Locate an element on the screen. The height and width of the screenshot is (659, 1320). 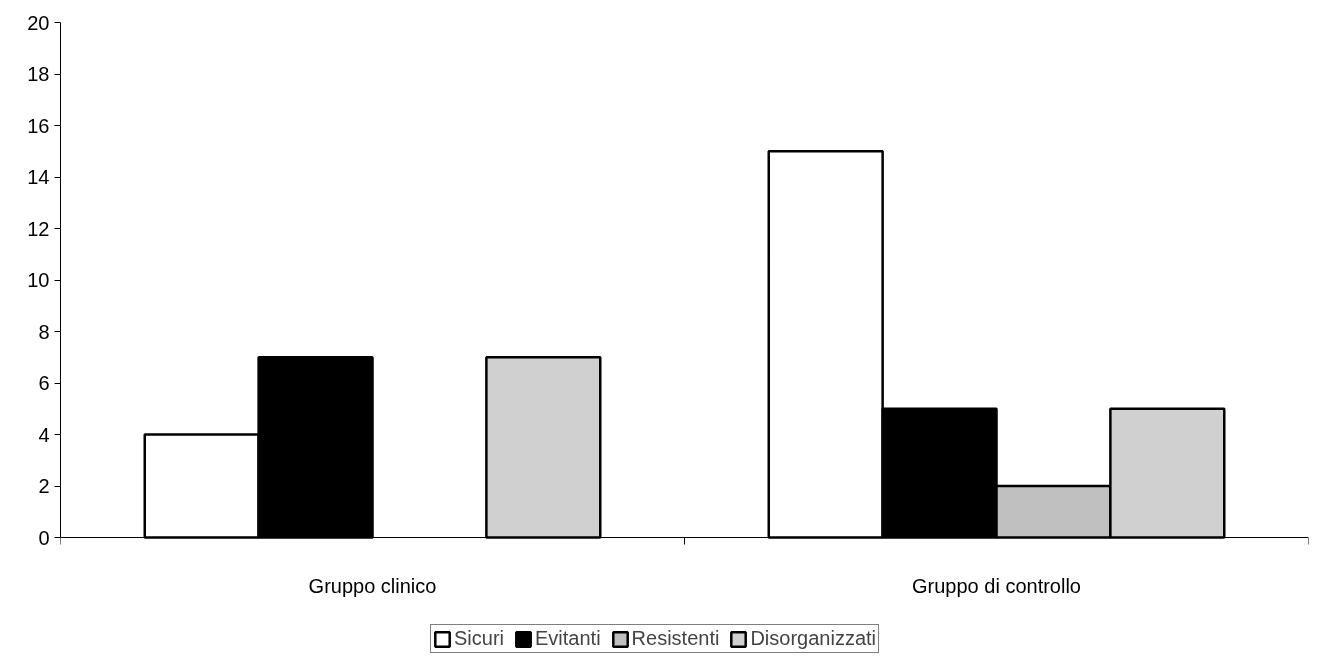
y-tick-label: 10 is located at coordinates (38, 280).